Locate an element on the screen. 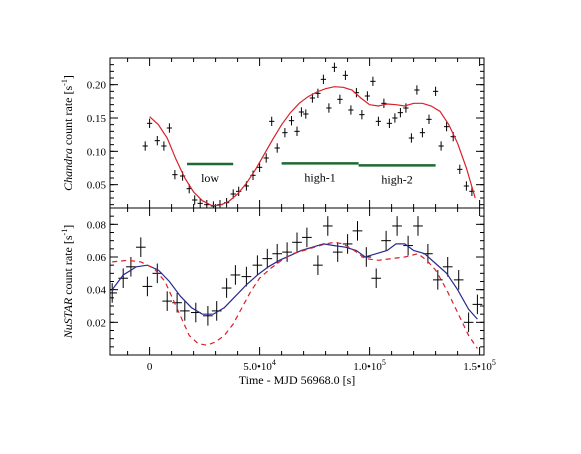 The width and height of the screenshot is (581, 454). nustar-panel-y-axis-label: NuSTAR count rate [s-1] is located at coordinates (67, 282).